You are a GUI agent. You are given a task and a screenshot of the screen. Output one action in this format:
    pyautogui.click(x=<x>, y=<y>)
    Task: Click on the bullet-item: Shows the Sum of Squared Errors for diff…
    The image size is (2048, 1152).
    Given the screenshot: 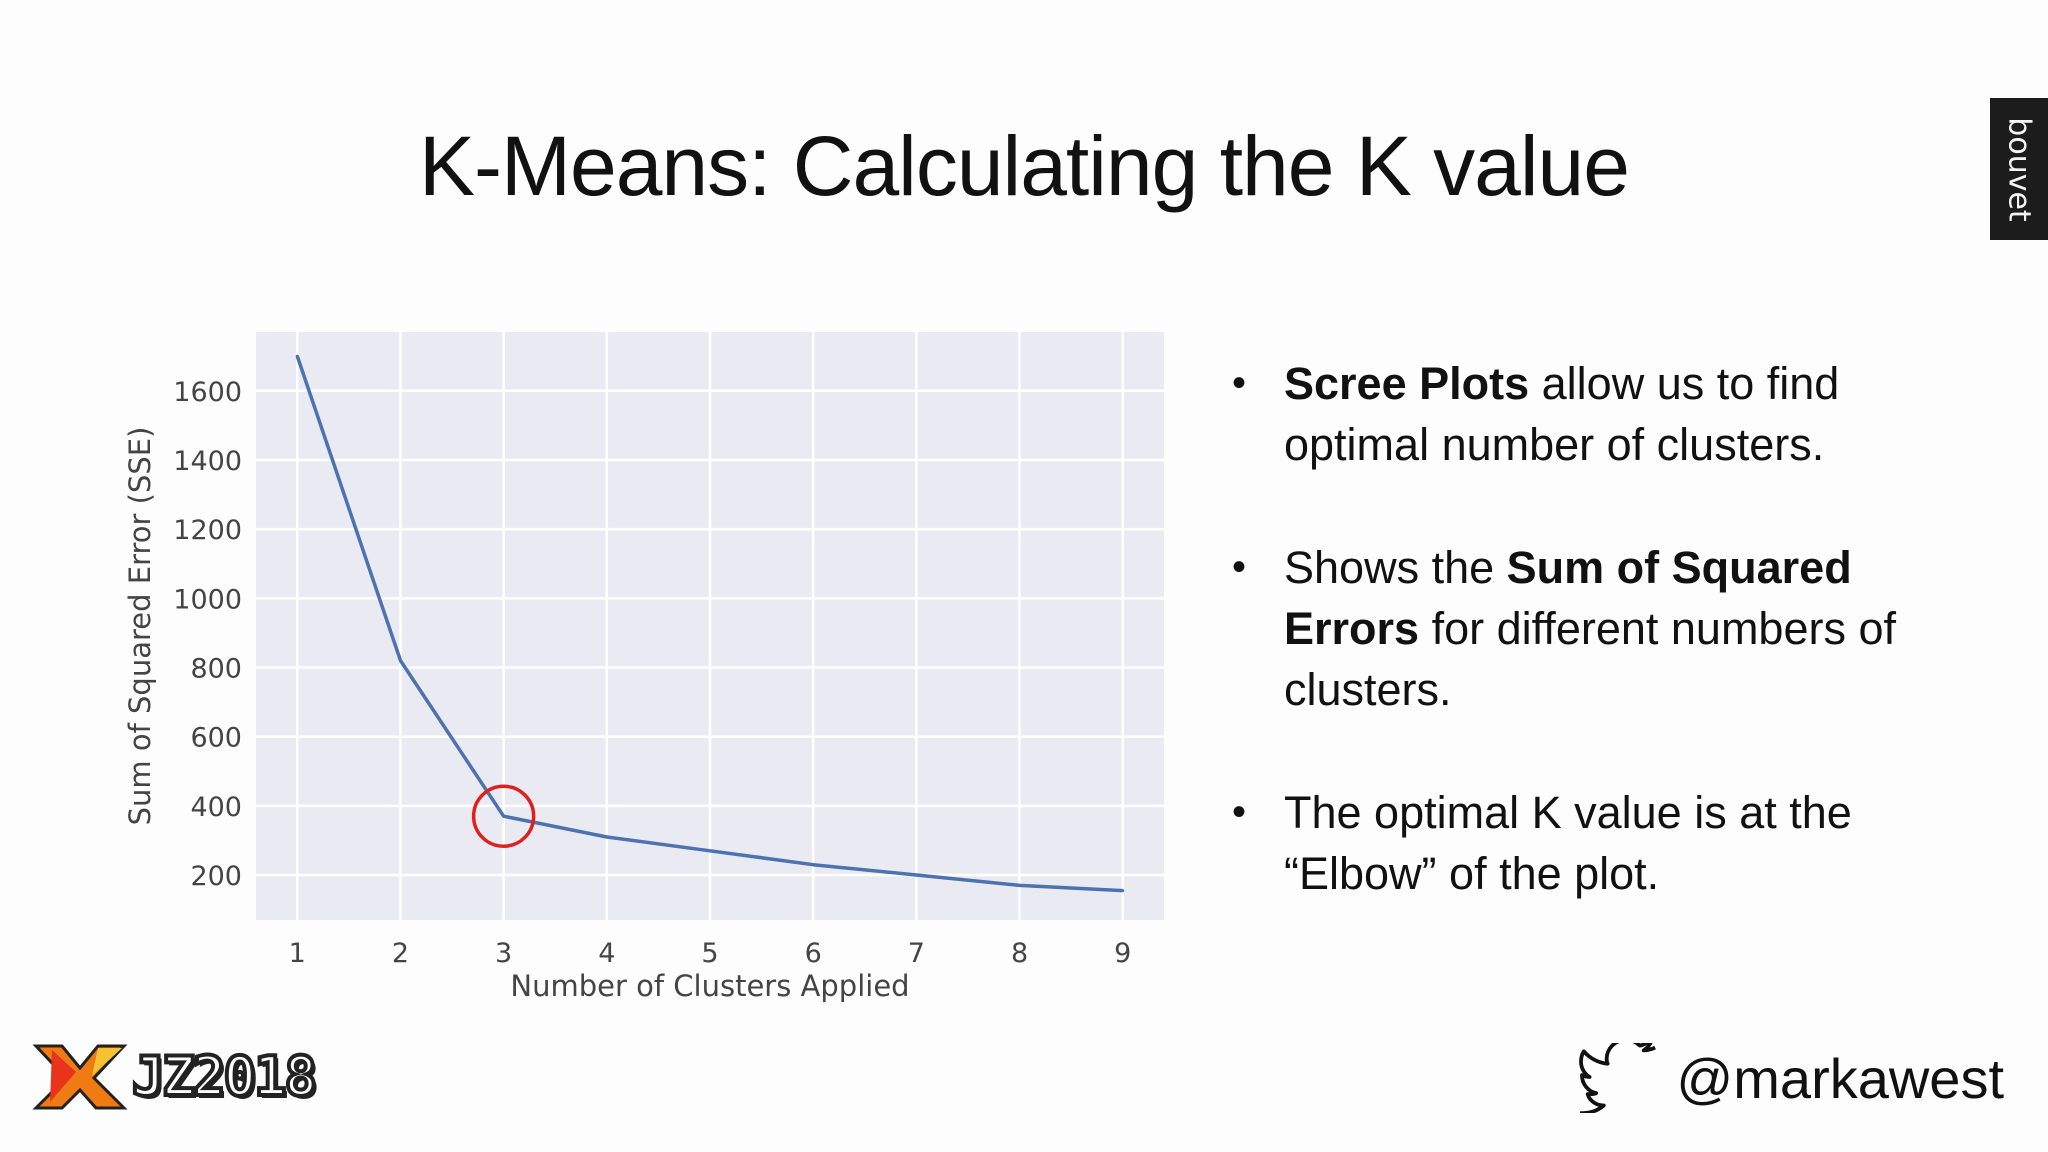 What is the action you would take?
    pyautogui.click(x=1602, y=628)
    